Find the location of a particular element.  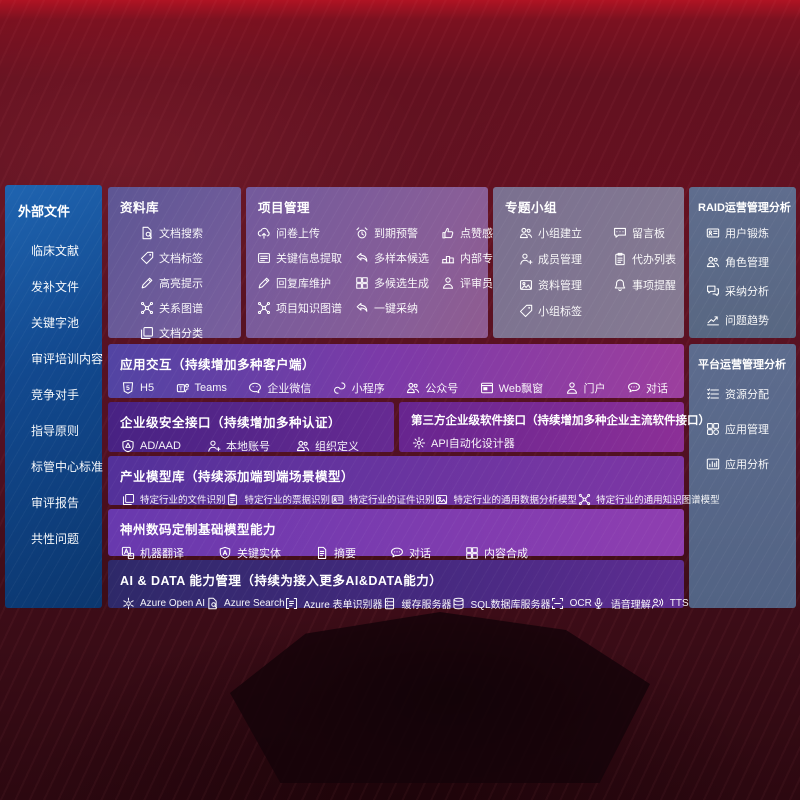

feature-label: 资源分配 is located at coordinates (747, 395).